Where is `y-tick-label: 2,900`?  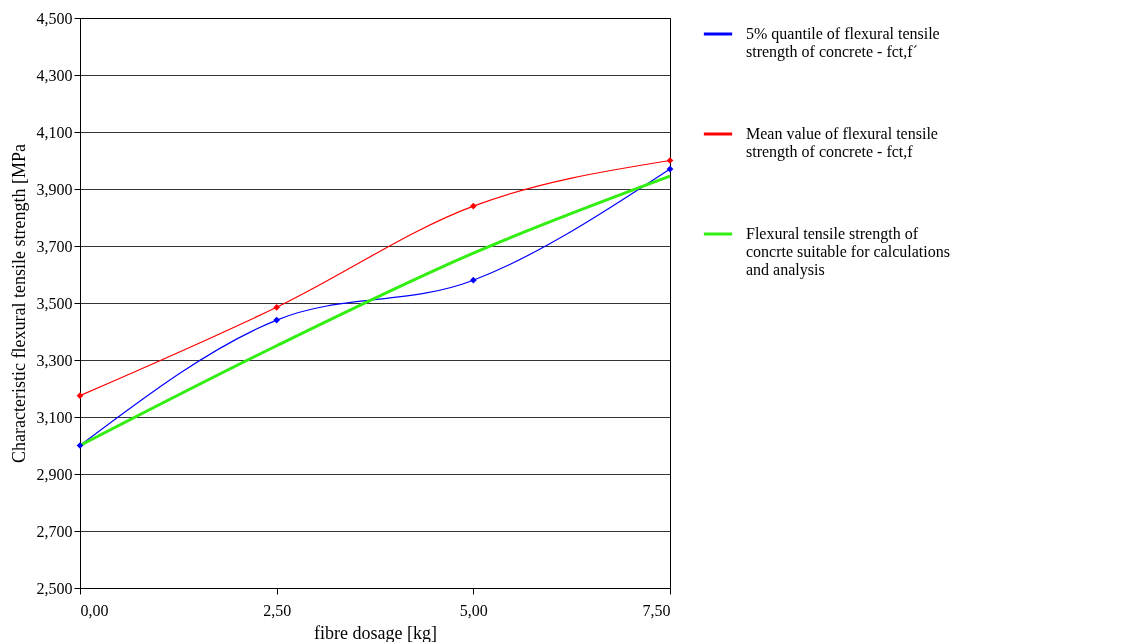 y-tick-label: 2,900 is located at coordinates (54, 474).